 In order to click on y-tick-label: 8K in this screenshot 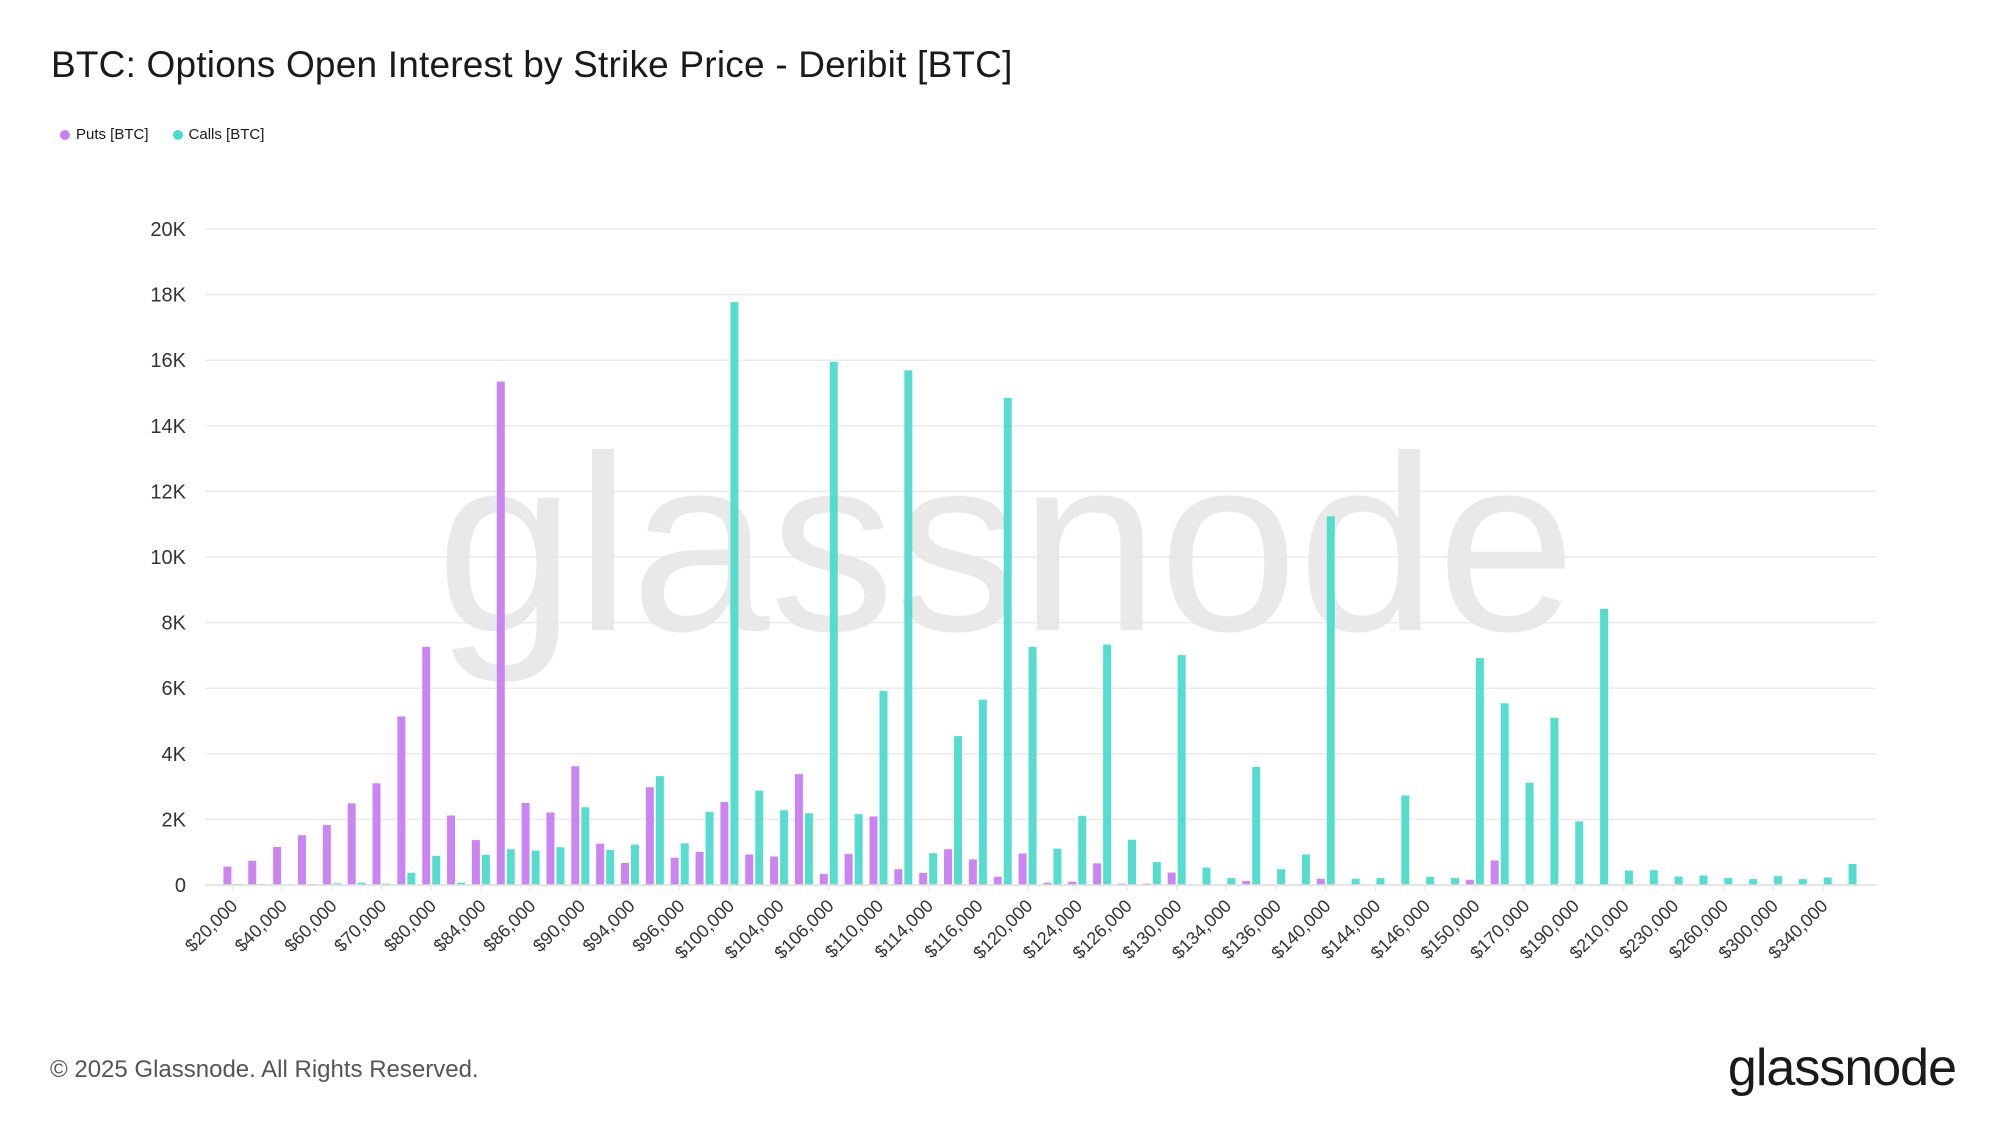, I will do `click(174, 624)`.